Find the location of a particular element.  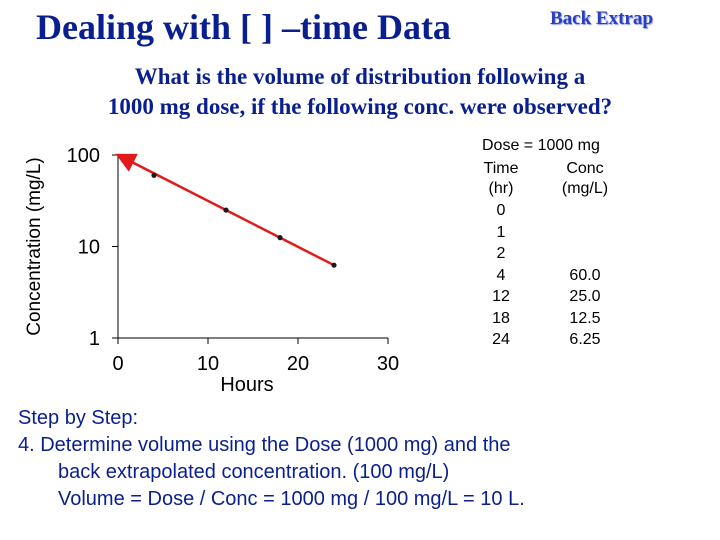

table-header-row-1: Time Conc is located at coordinates (555, 170).